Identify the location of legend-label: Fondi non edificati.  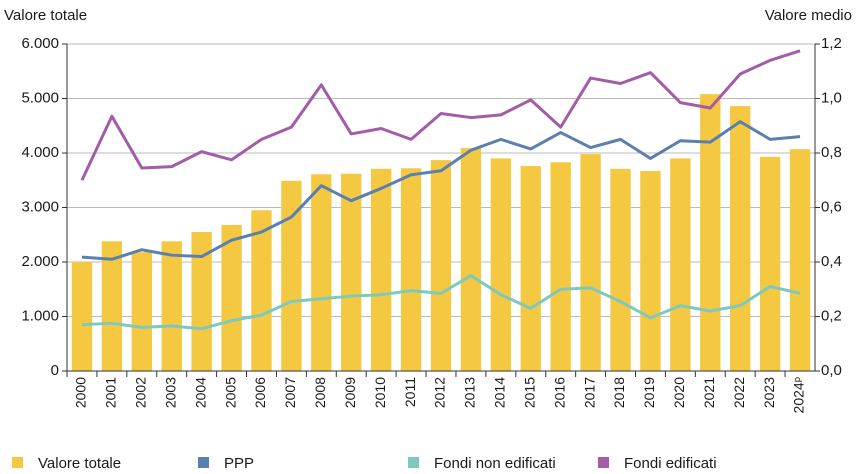
(495, 463).